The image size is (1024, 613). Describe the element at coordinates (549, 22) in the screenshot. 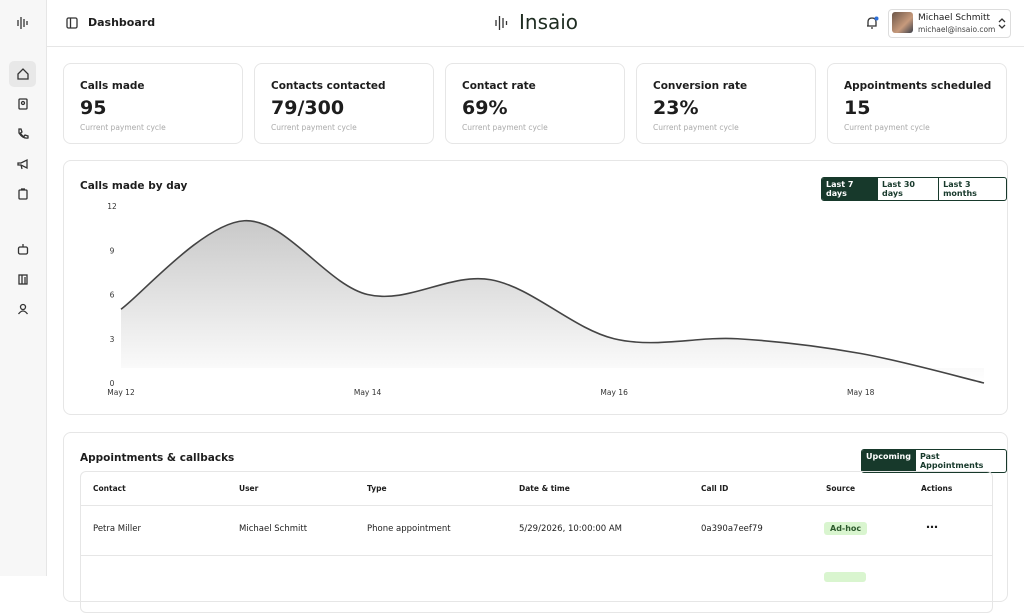

I see `brand-name: Insaio` at that location.